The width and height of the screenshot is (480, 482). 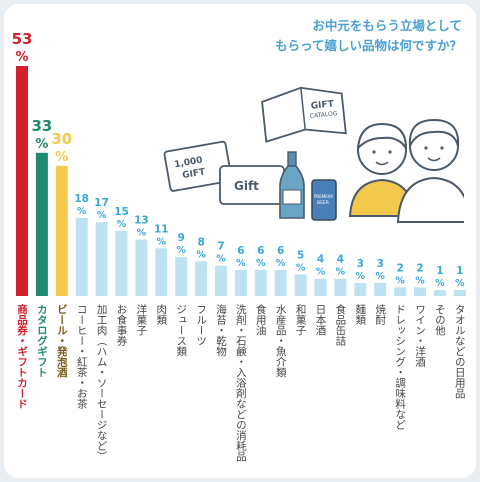 What do you see at coordinates (221, 259) in the screenshot?
I see `percent-sign-10: %` at bounding box center [221, 259].